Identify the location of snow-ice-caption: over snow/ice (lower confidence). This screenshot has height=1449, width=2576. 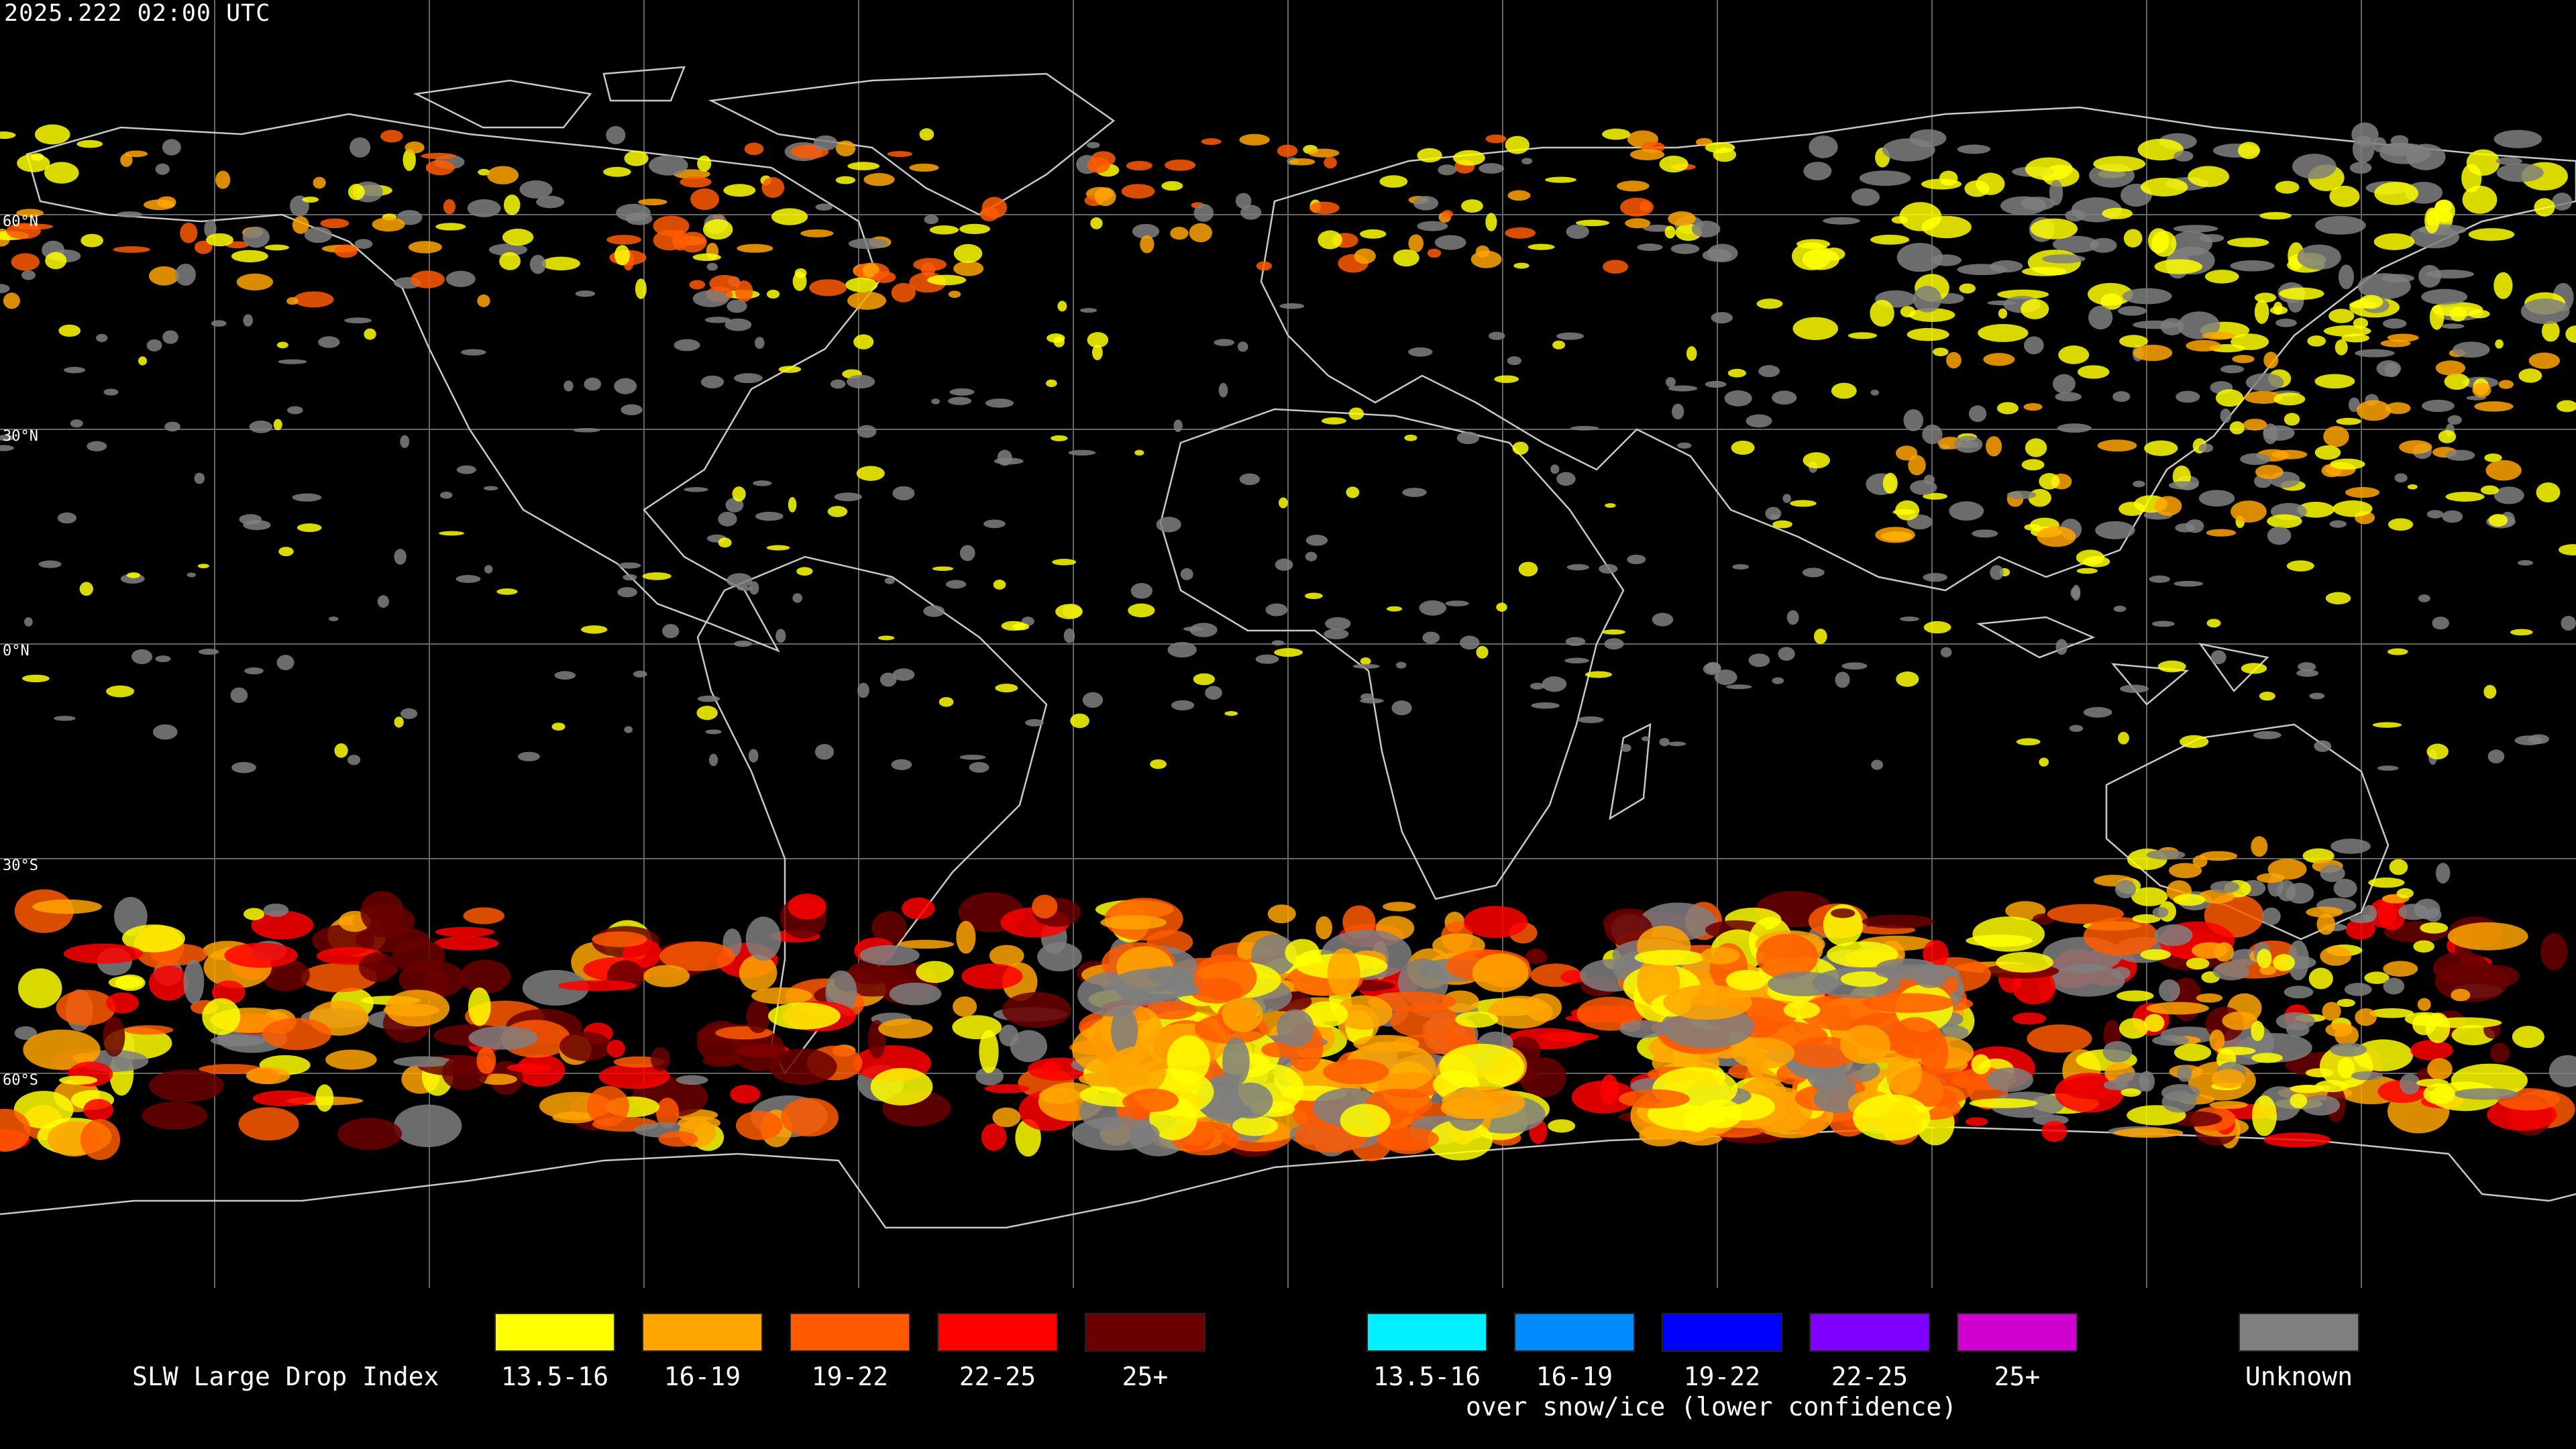
(1711, 1406).